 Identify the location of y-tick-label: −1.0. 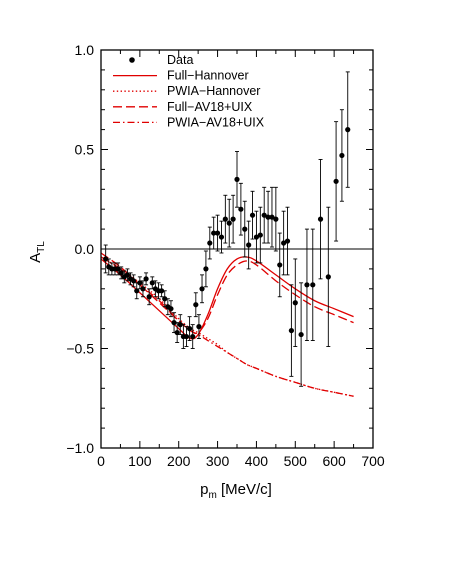
(80, 448).